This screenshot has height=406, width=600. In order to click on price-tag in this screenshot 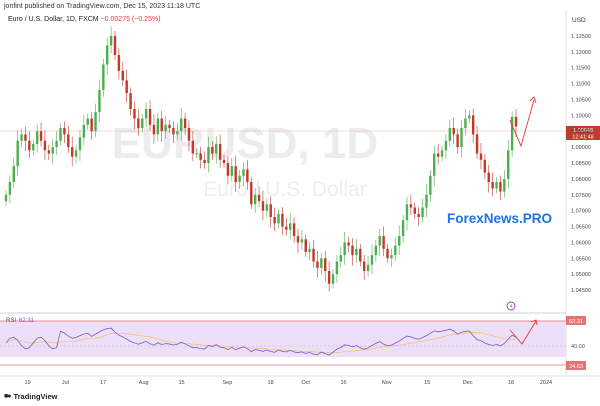, I will do `click(583, 133)`.